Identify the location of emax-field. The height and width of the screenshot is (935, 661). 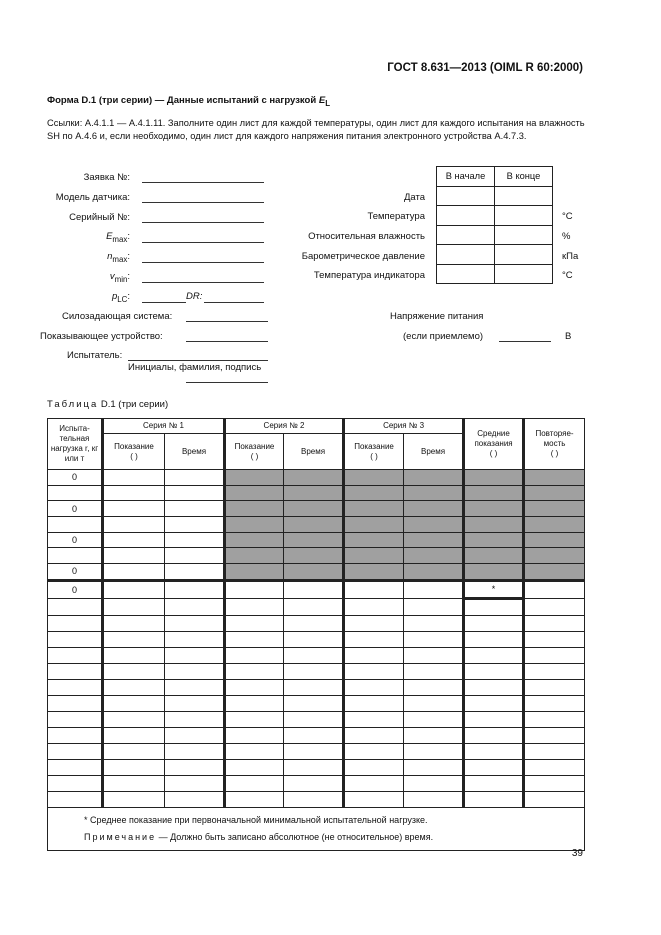
(203, 242).